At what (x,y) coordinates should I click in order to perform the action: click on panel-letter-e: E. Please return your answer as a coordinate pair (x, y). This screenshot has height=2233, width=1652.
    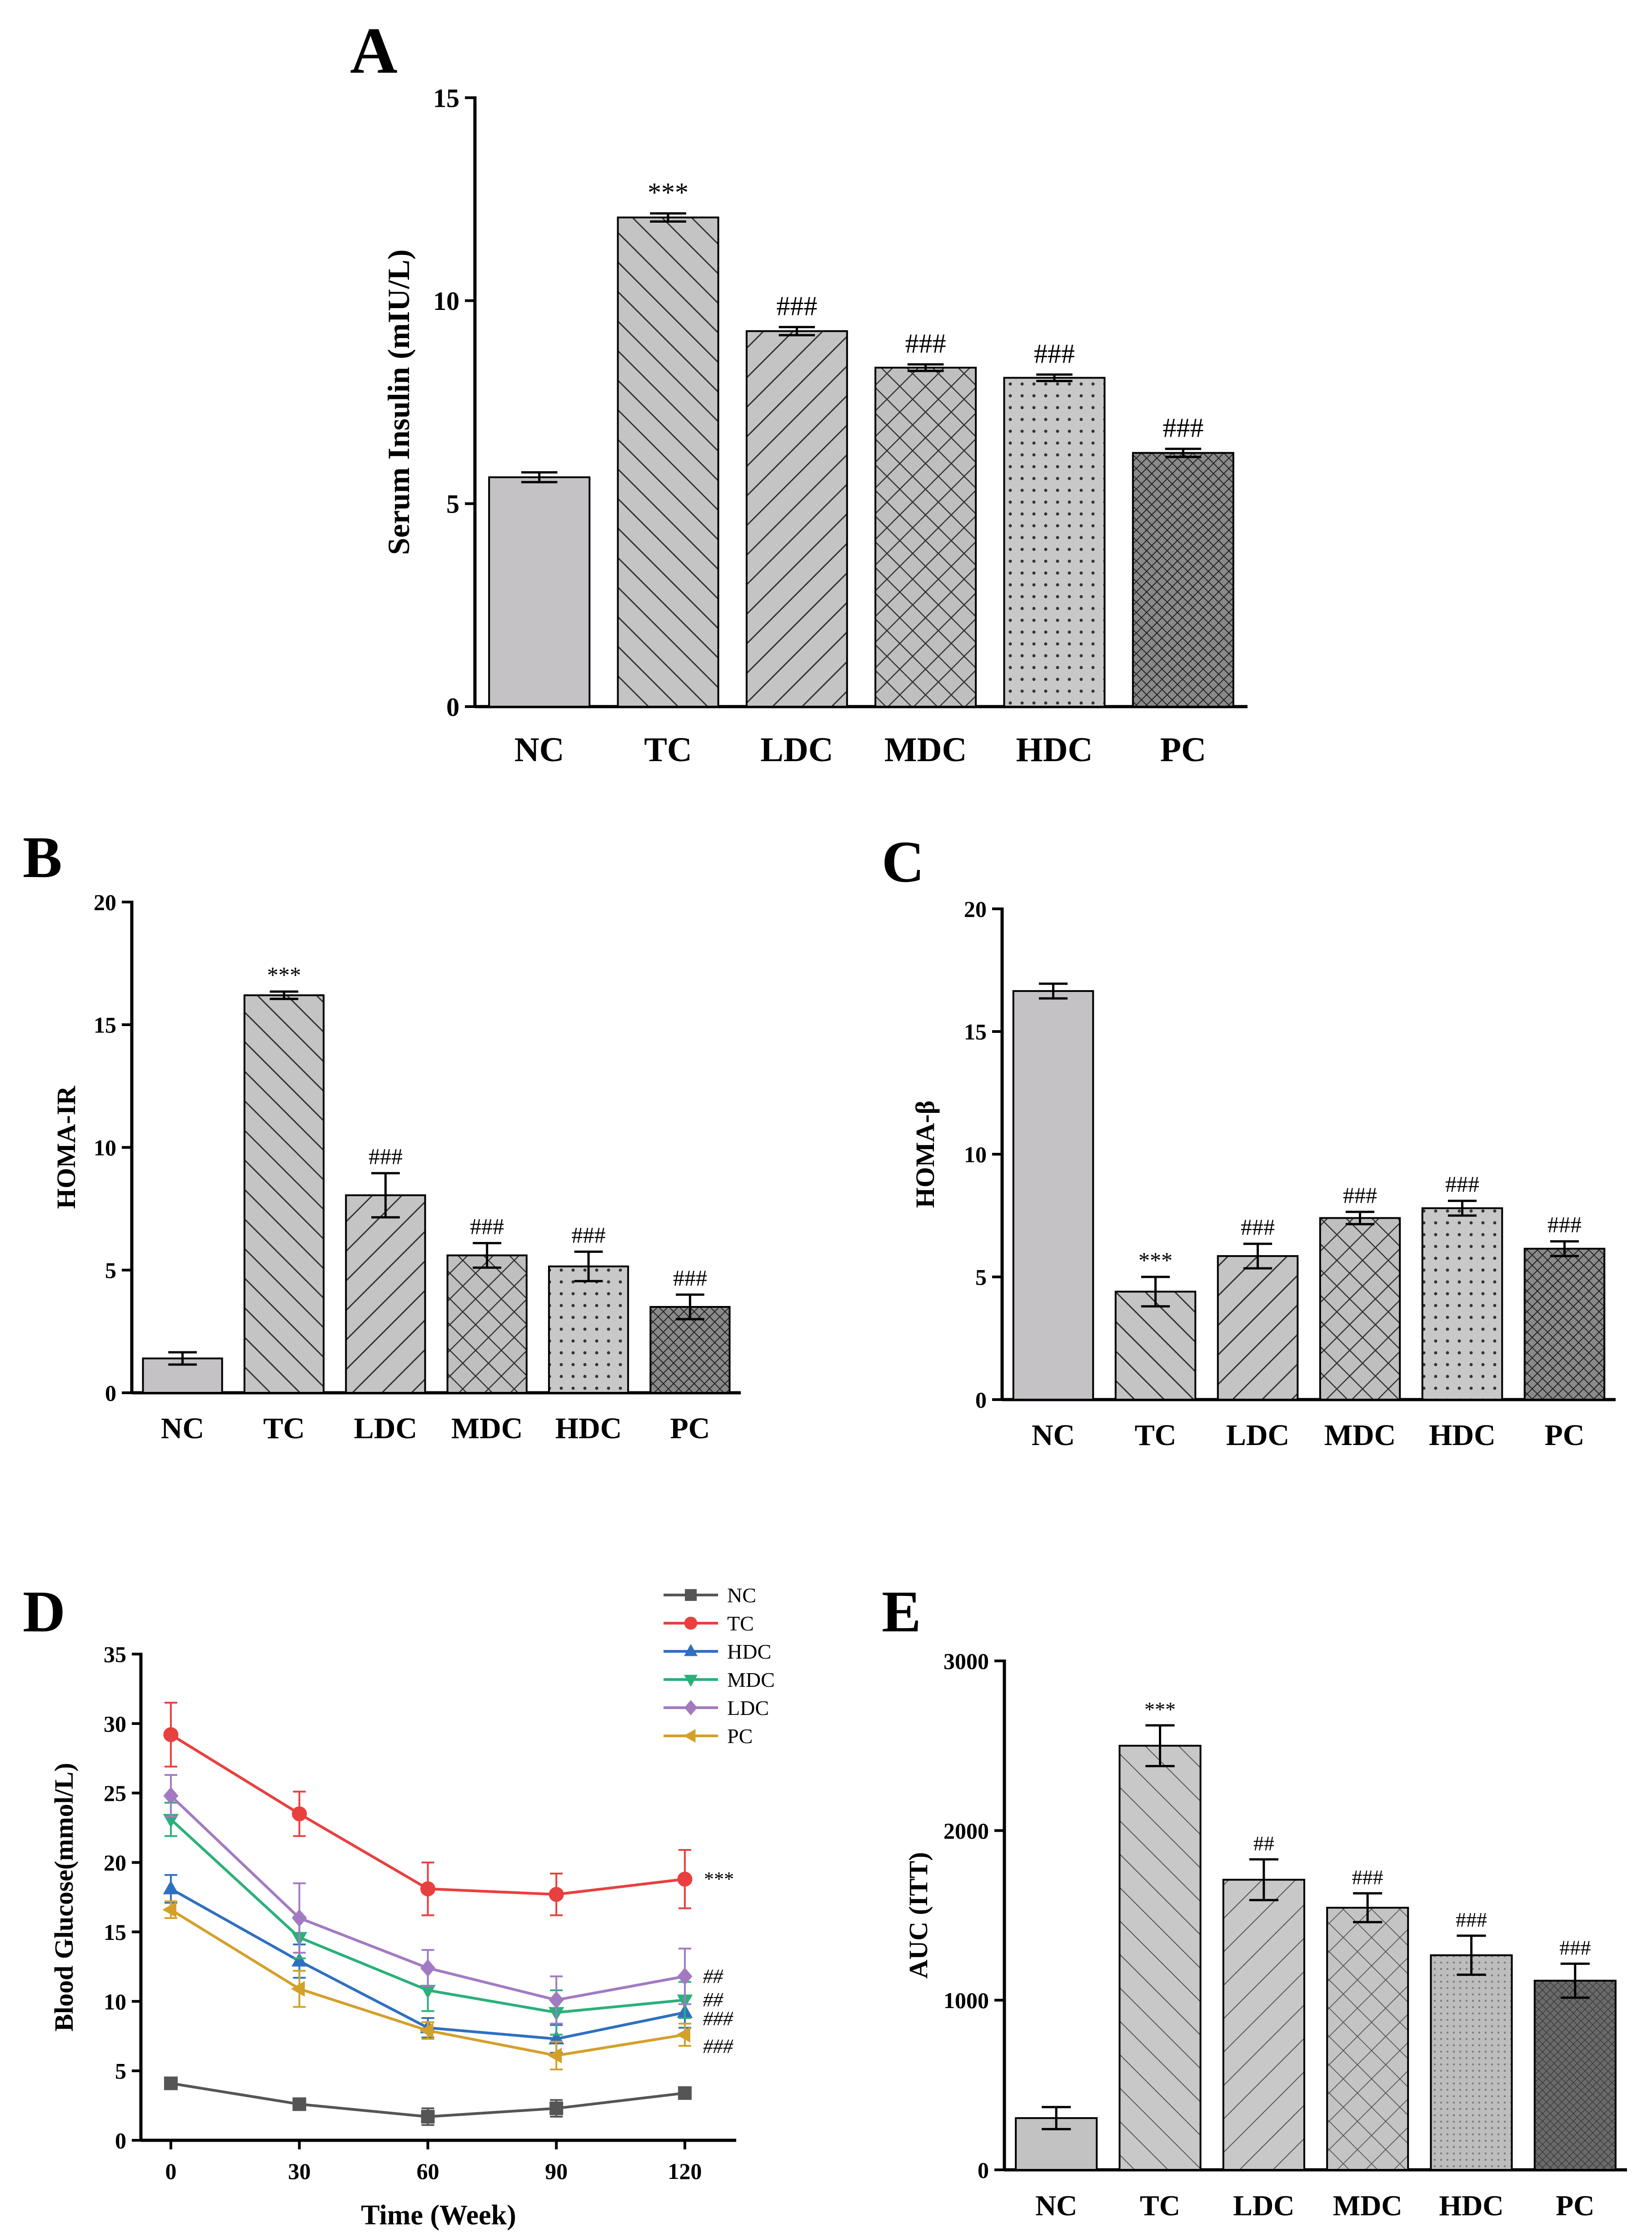
    Looking at the image, I should click on (901, 1612).